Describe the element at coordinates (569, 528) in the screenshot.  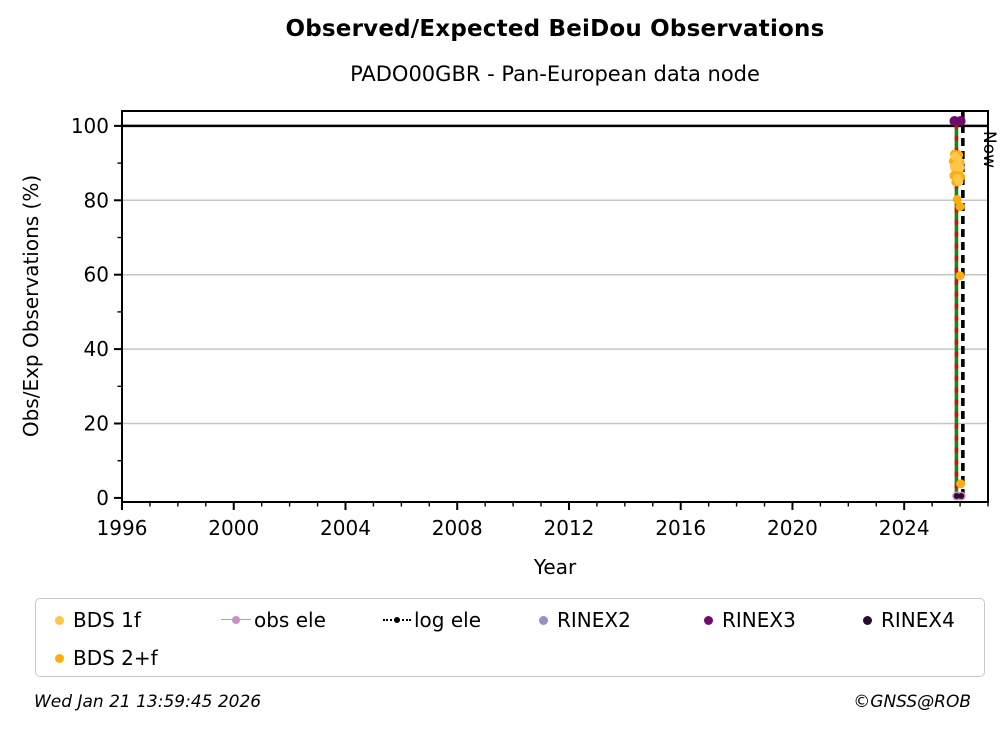
I see `svg-text: 2012` at that location.